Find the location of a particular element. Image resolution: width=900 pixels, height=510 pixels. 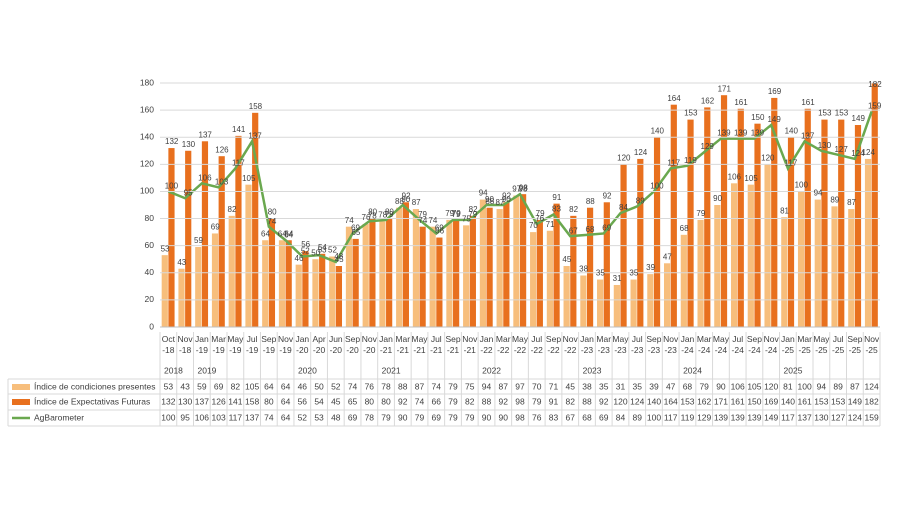

data-label: 98 is located at coordinates (523, 187).